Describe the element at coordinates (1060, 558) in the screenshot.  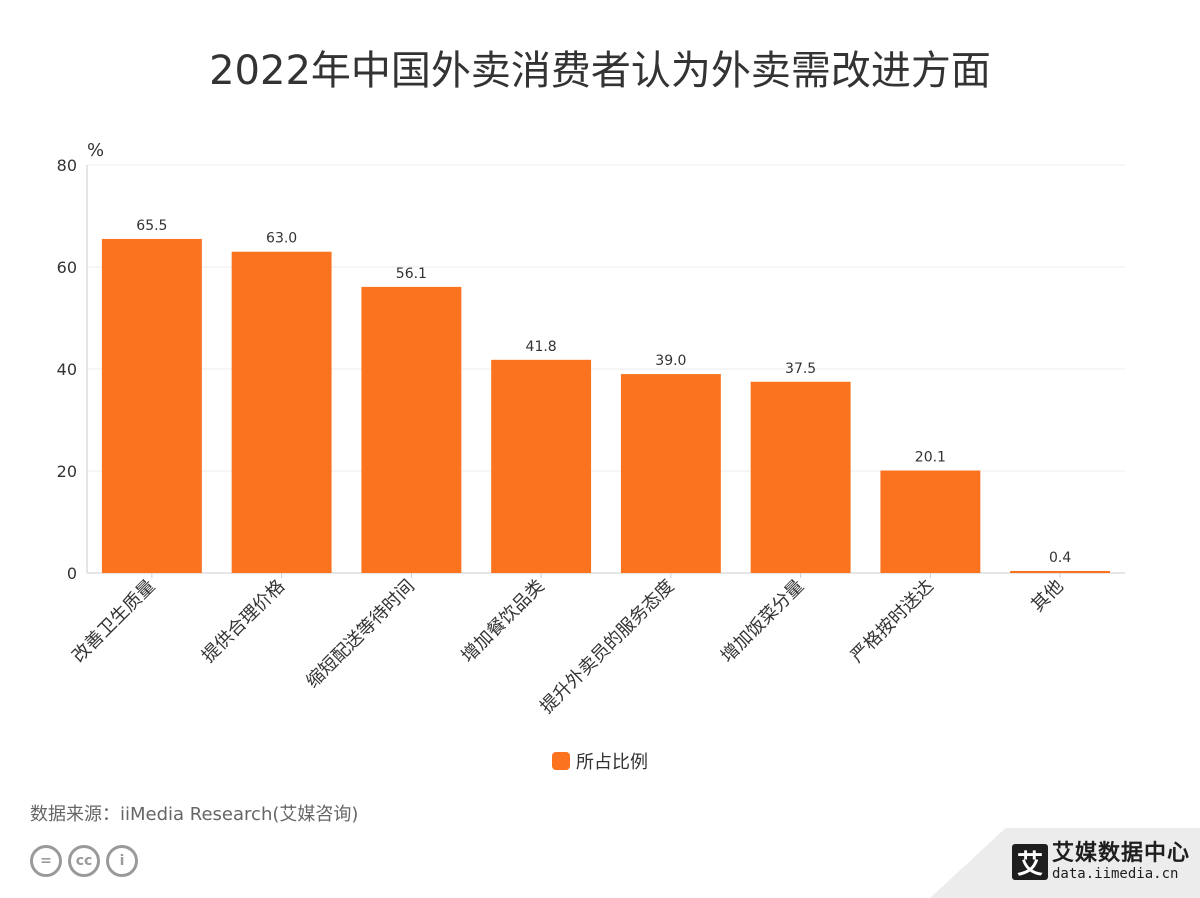
I see `data-label: 0.4` at that location.